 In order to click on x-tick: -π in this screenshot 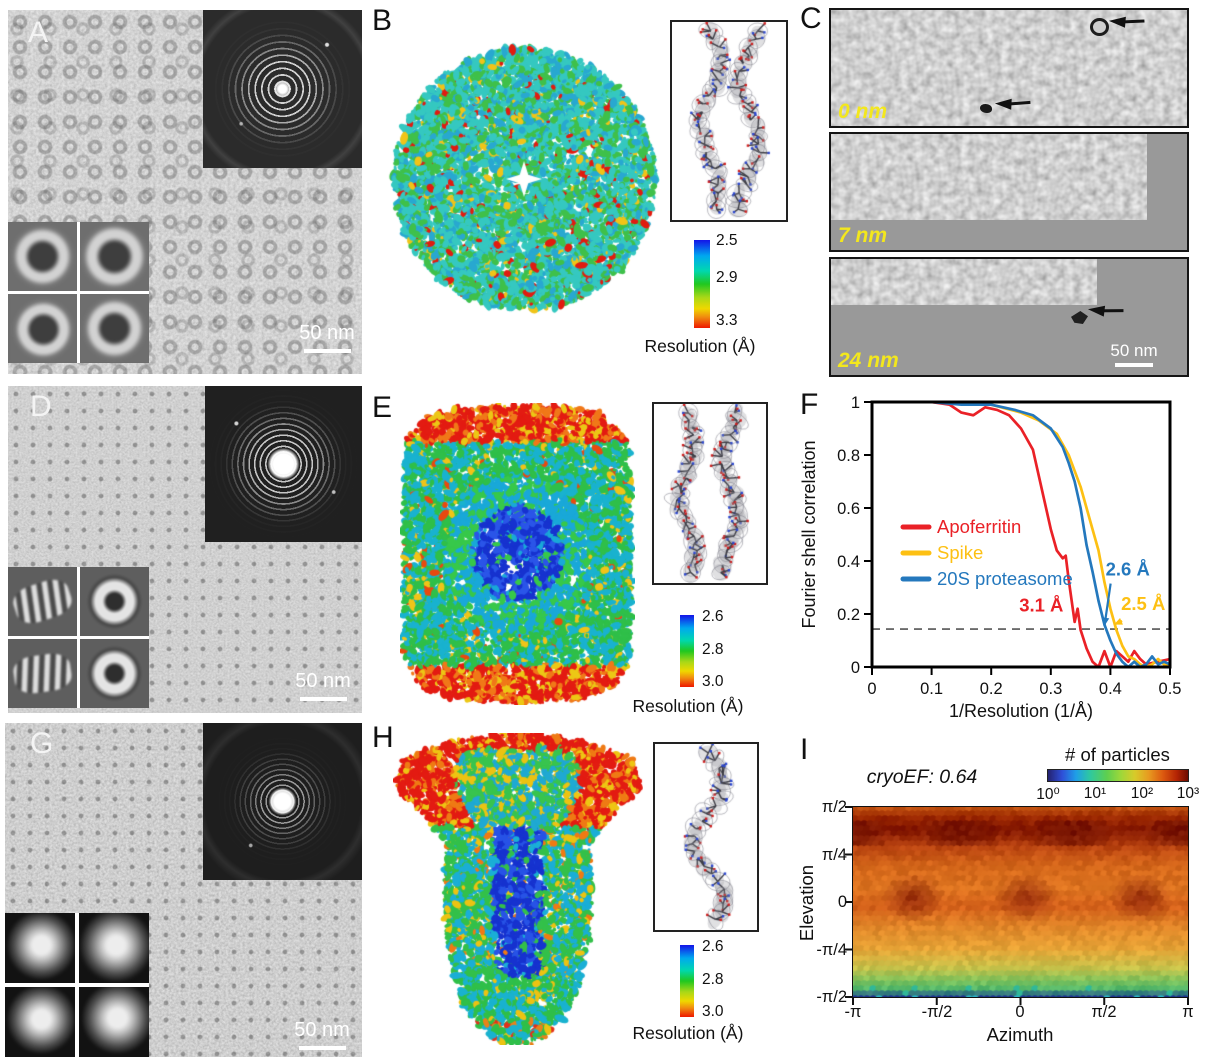, I will do `click(853, 1012)`.